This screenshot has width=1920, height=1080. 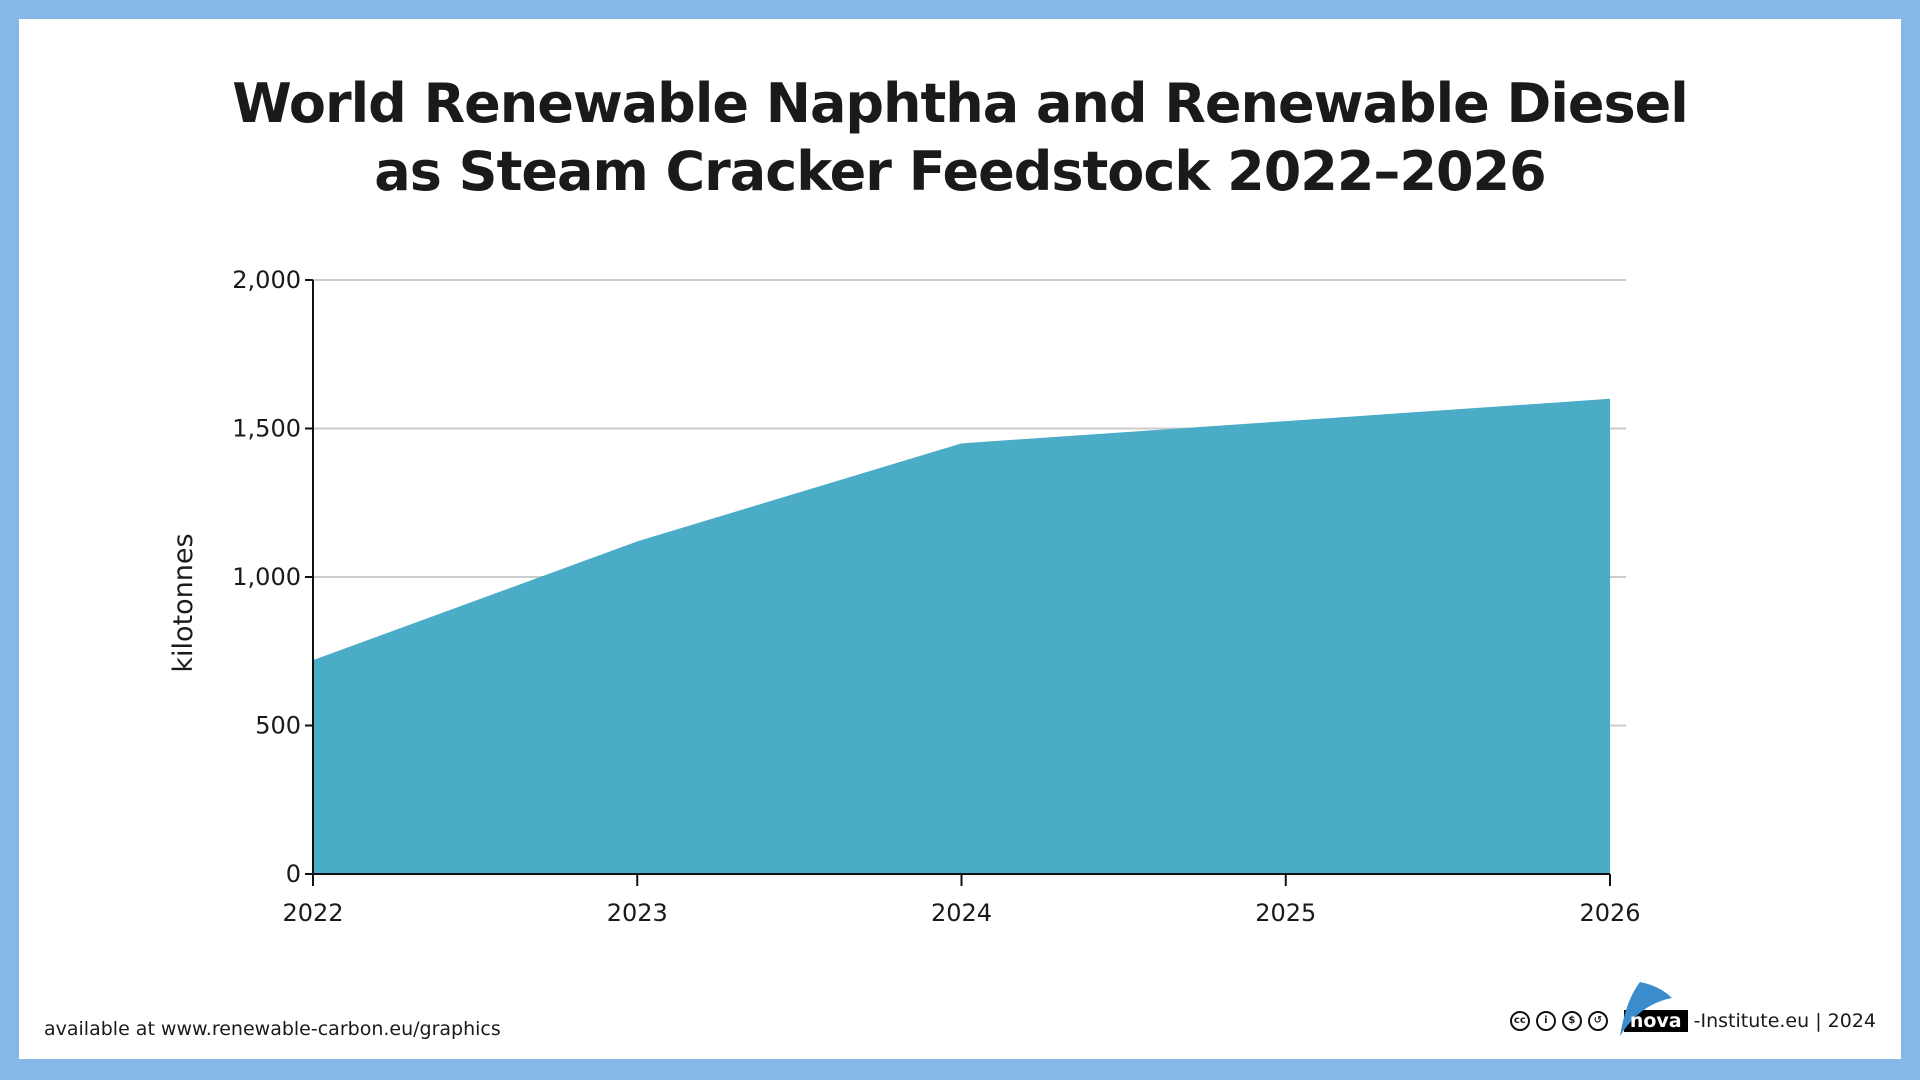 I want to click on y-tick-label: 1,500, so click(x=266, y=429).